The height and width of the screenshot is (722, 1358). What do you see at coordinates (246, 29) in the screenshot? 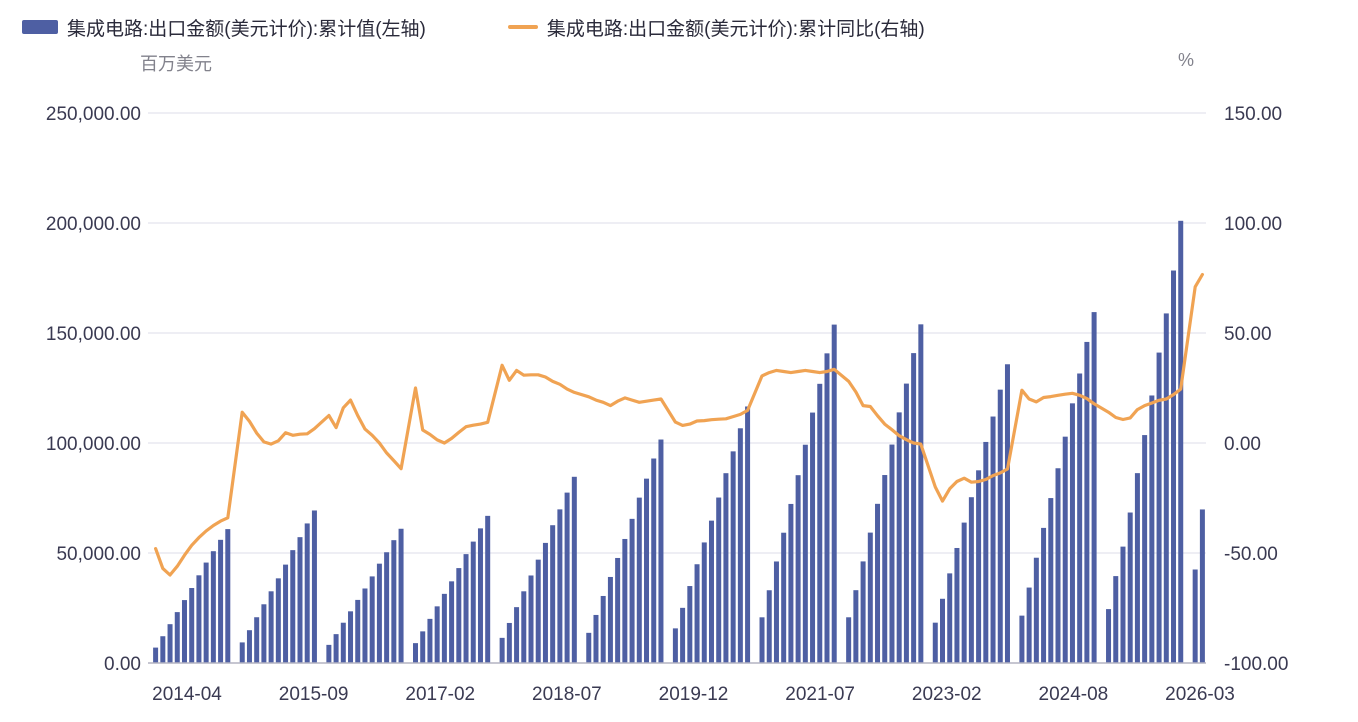
I see `bars-legend-label: 集成电路:出口金额(美元计价):累计值(左轴)` at bounding box center [246, 29].